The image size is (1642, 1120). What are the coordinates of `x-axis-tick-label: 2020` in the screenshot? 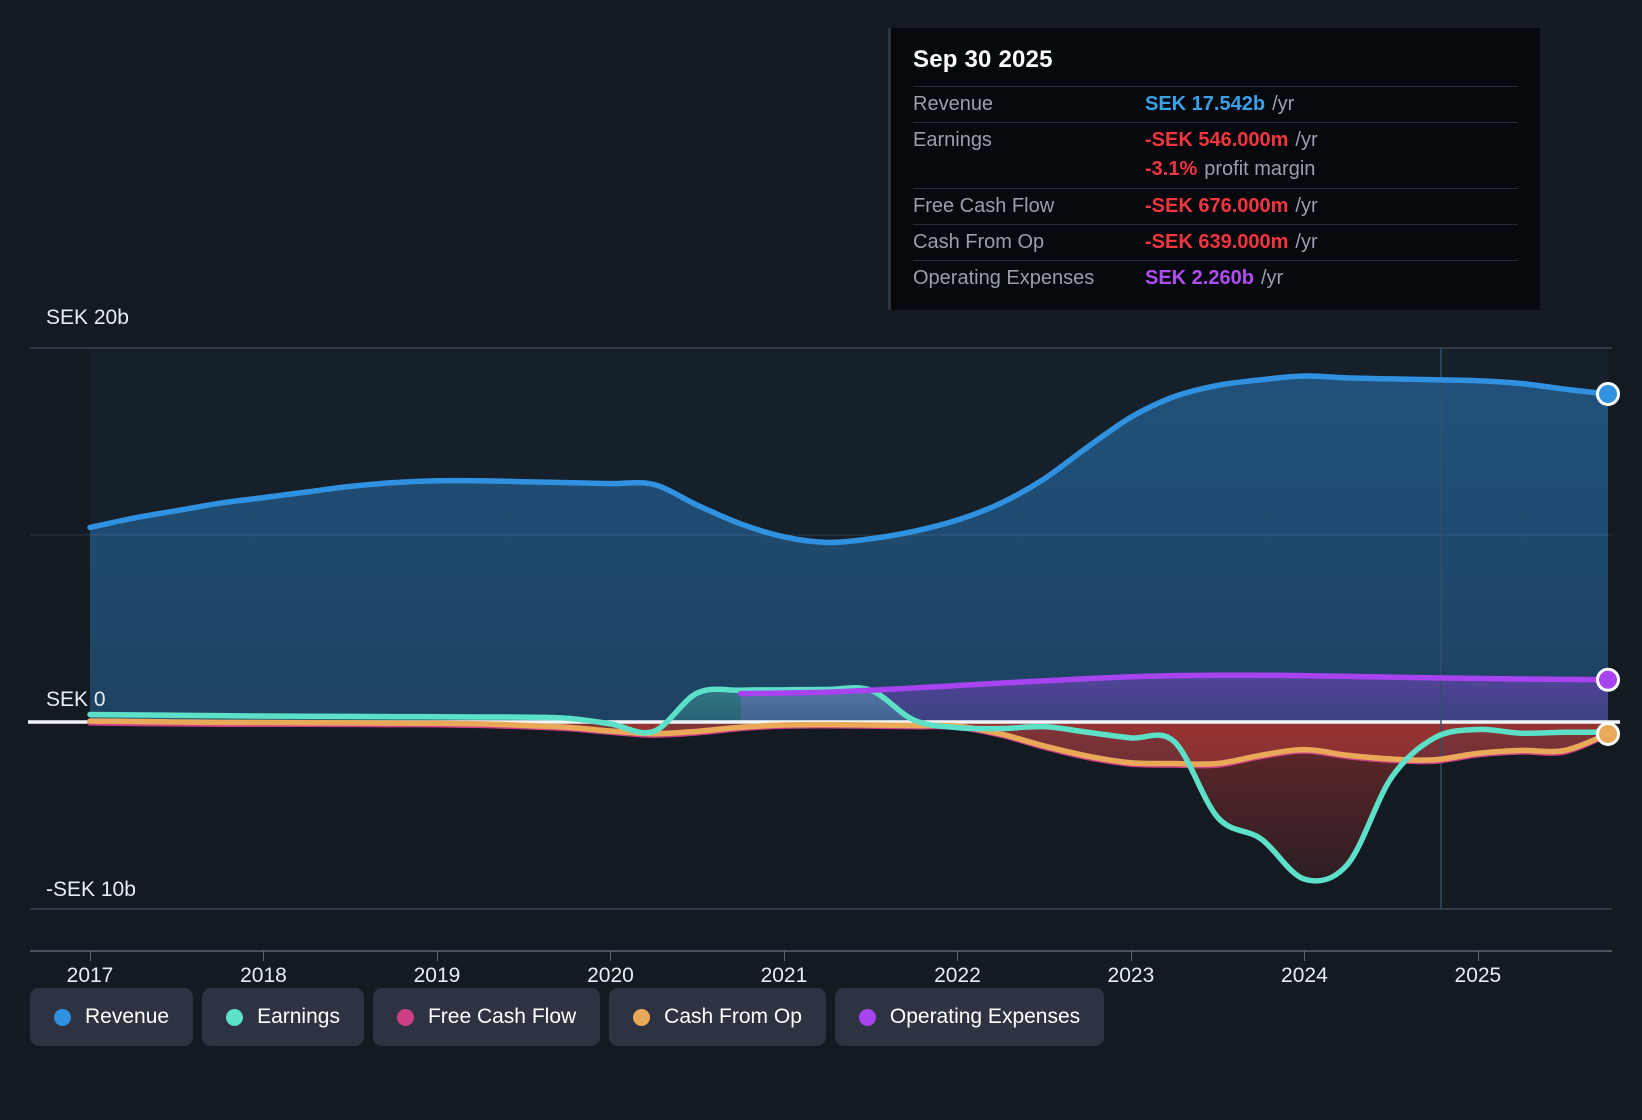 It's located at (610, 975).